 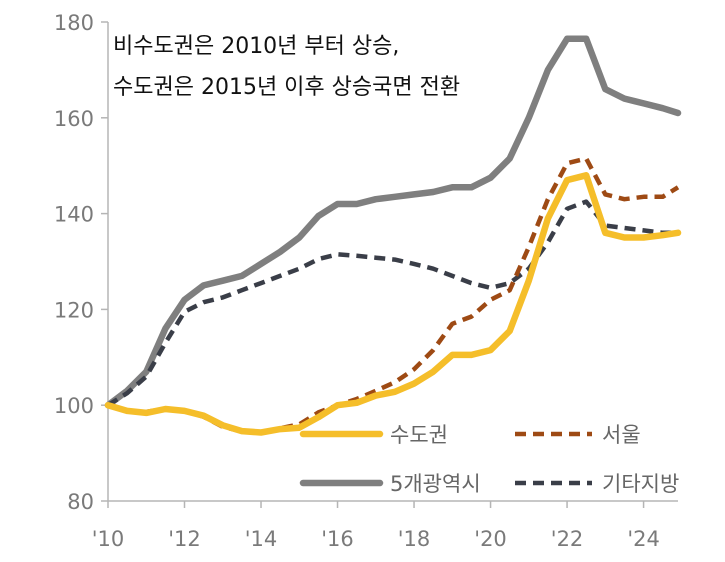 What do you see at coordinates (578, 435) in the screenshot?
I see `legend-item-seoul: 서울` at bounding box center [578, 435].